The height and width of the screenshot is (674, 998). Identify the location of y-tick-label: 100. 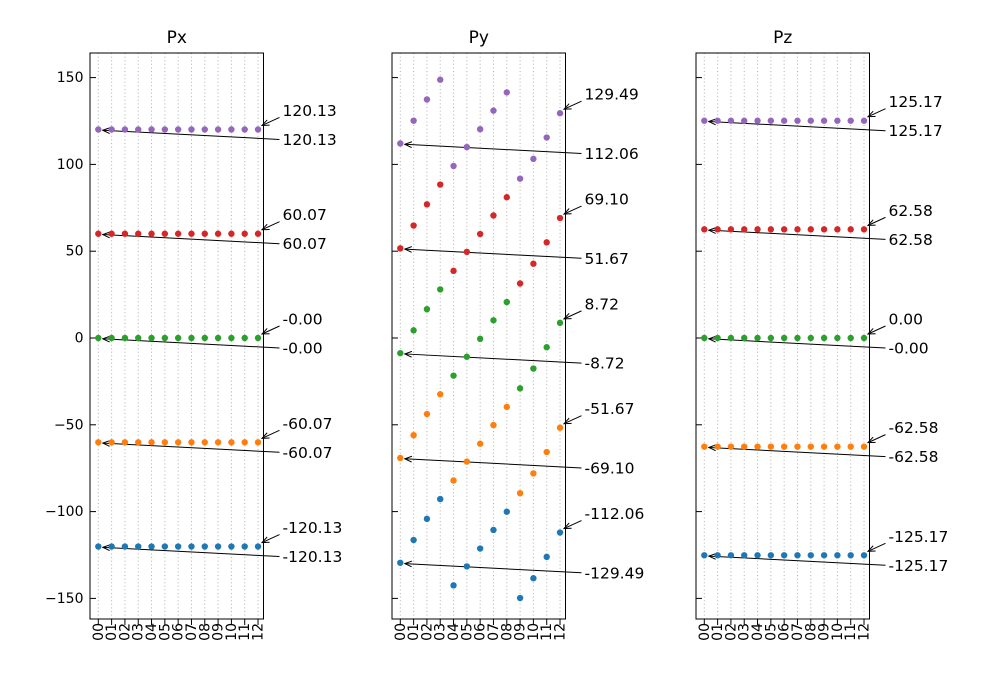
(70, 165).